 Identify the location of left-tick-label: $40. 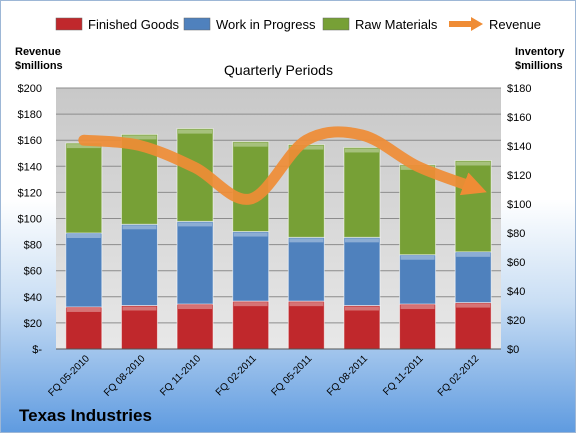
(33, 298).